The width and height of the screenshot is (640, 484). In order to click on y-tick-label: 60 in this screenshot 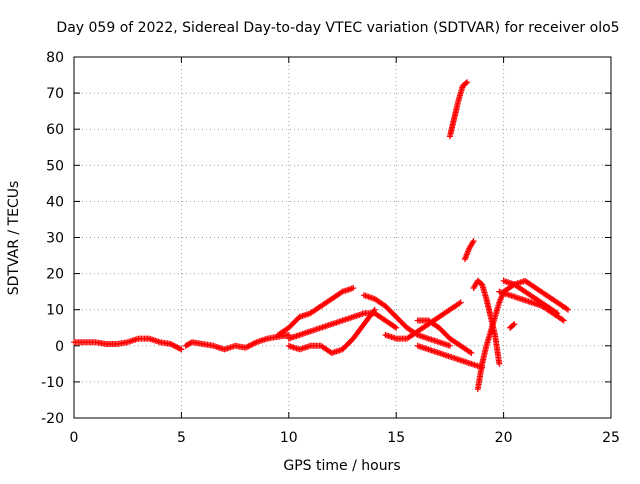, I will do `click(55, 130)`.